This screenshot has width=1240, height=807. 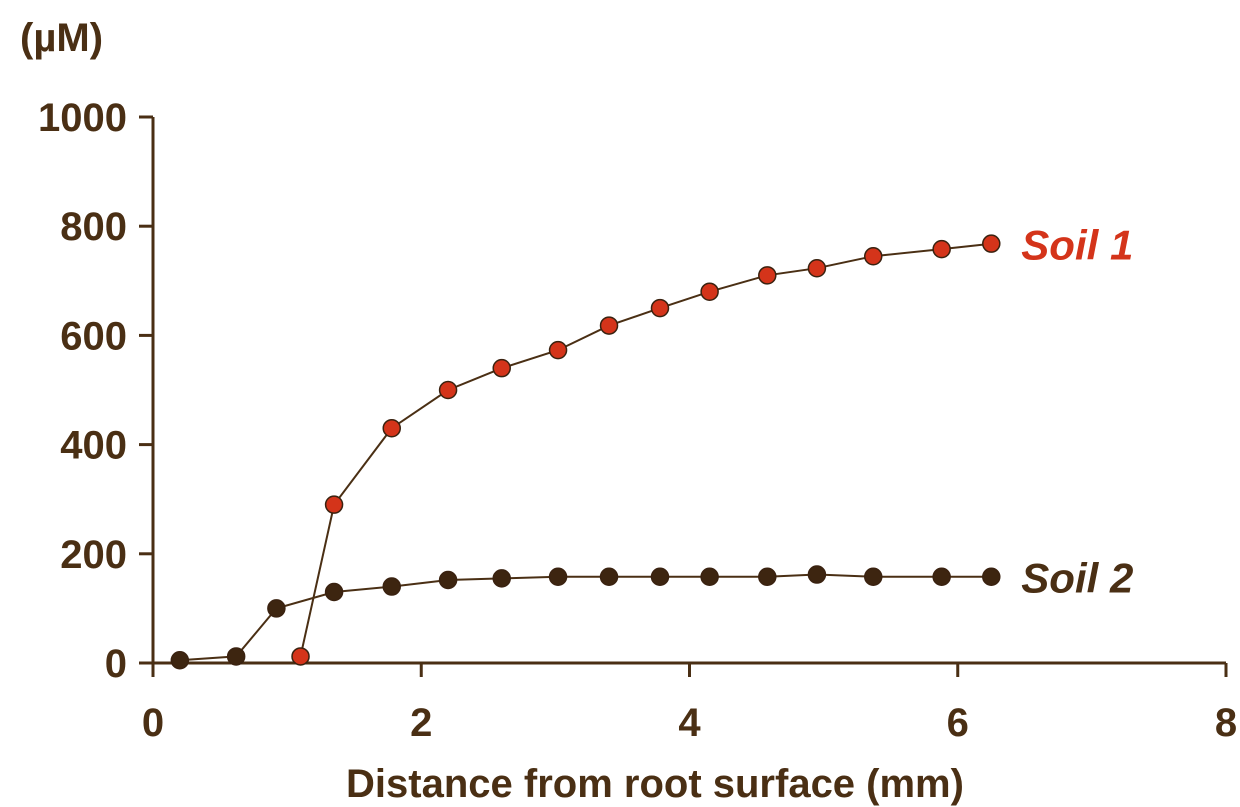 What do you see at coordinates (689, 723) in the screenshot?
I see `x-tick-label: 4` at bounding box center [689, 723].